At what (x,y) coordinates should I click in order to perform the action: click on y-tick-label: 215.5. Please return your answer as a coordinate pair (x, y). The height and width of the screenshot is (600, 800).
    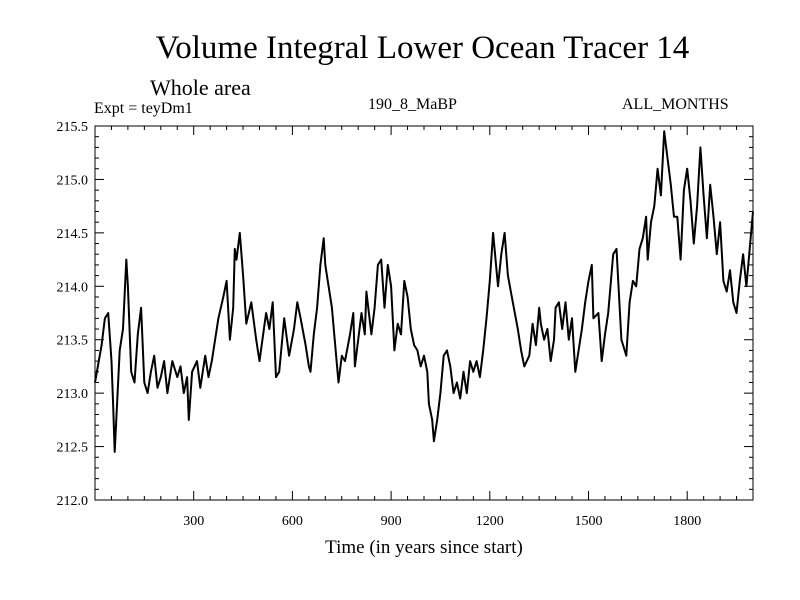
    Looking at the image, I should click on (73, 127).